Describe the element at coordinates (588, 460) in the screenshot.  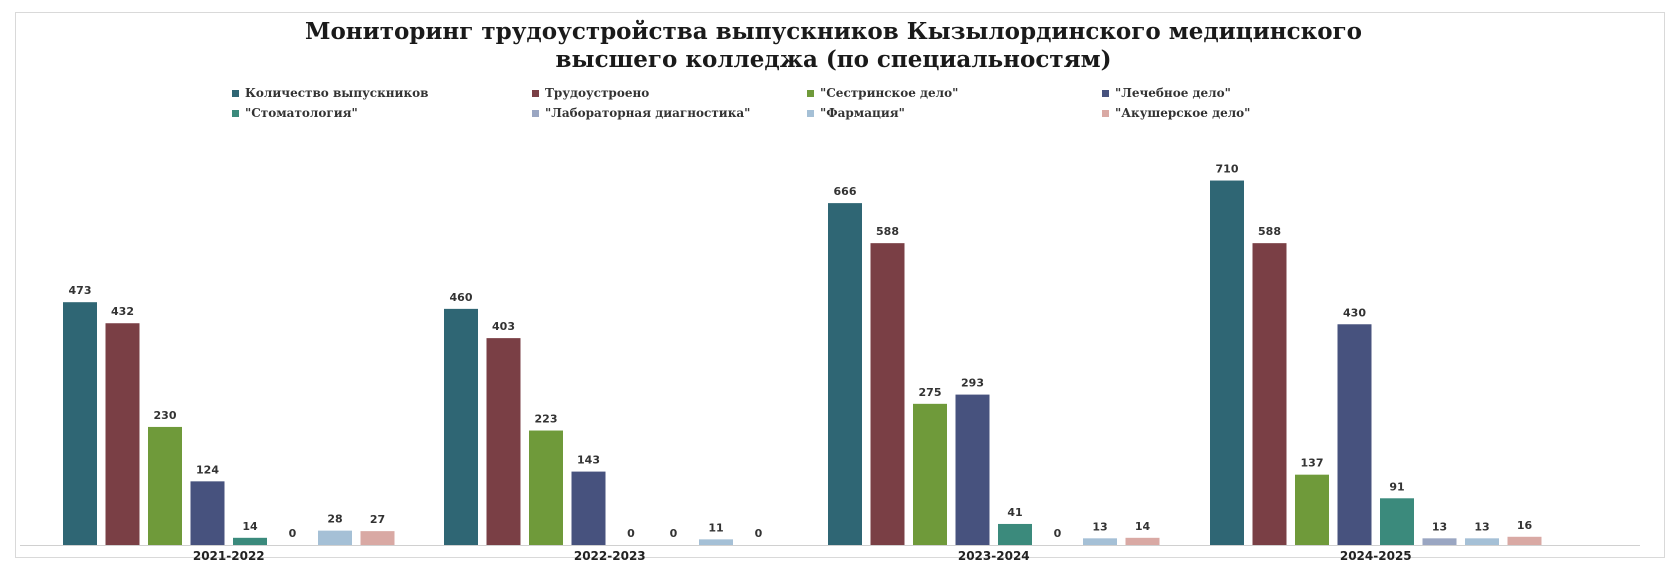
I see `data-label: 143` at that location.